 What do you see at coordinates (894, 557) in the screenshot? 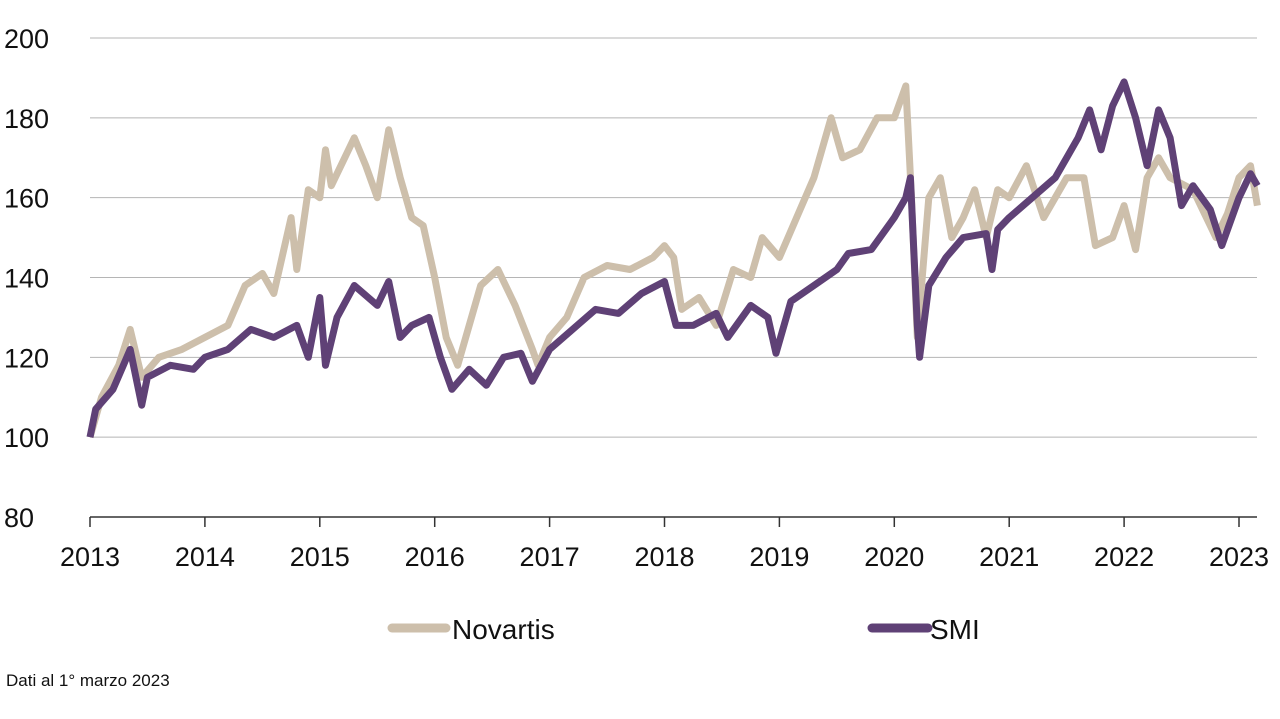
I see `x-tick-label: 2020` at bounding box center [894, 557].